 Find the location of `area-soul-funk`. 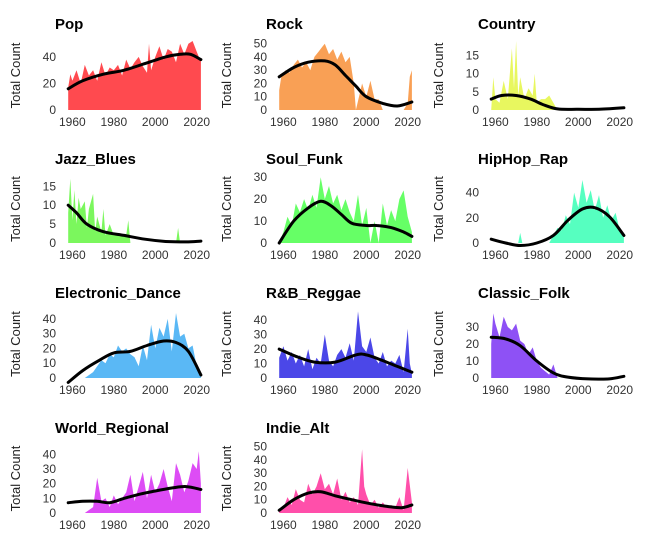

area-soul-funk is located at coordinates (345, 210).